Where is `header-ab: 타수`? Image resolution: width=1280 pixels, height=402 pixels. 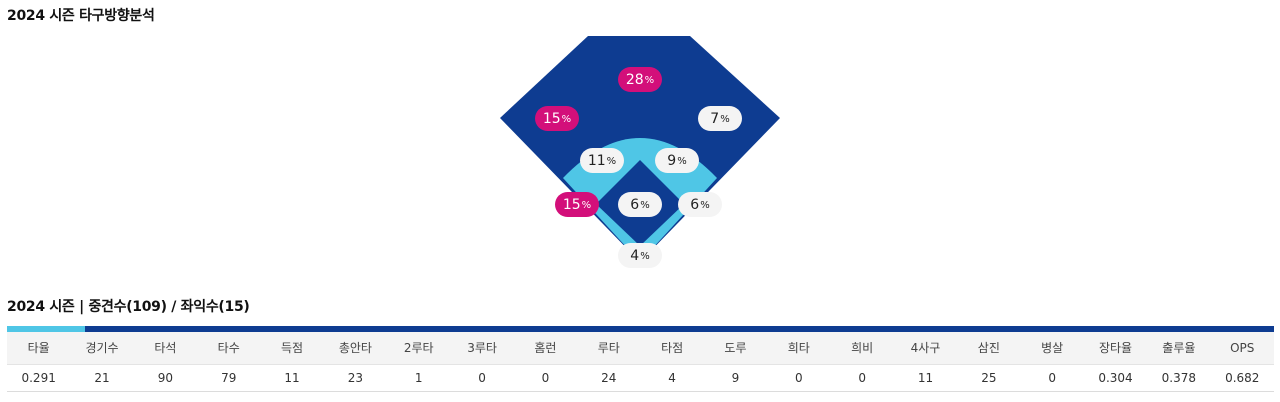
header-ab: 타수 is located at coordinates (229, 348).